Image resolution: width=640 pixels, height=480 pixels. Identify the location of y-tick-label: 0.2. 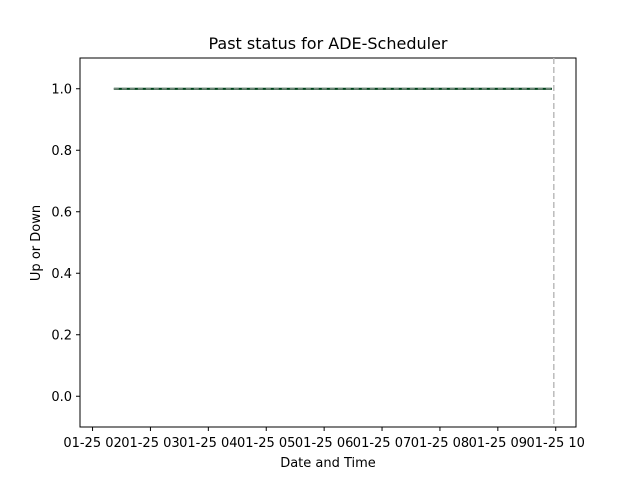
(61, 335).